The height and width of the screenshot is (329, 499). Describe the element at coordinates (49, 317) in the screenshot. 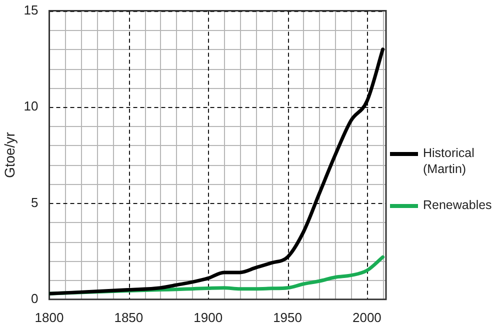

I see `x-tick-label: 1800` at that location.